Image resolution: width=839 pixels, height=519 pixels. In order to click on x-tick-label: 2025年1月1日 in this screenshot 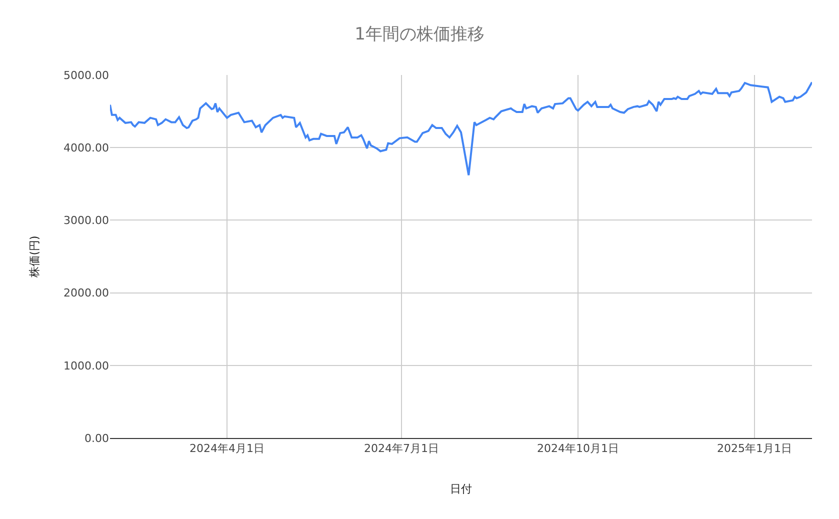, I will do `click(754, 449)`.